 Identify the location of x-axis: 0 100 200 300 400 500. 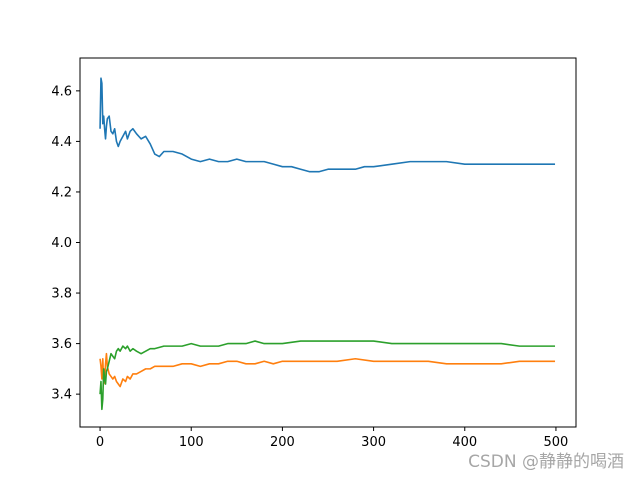
(332, 438).